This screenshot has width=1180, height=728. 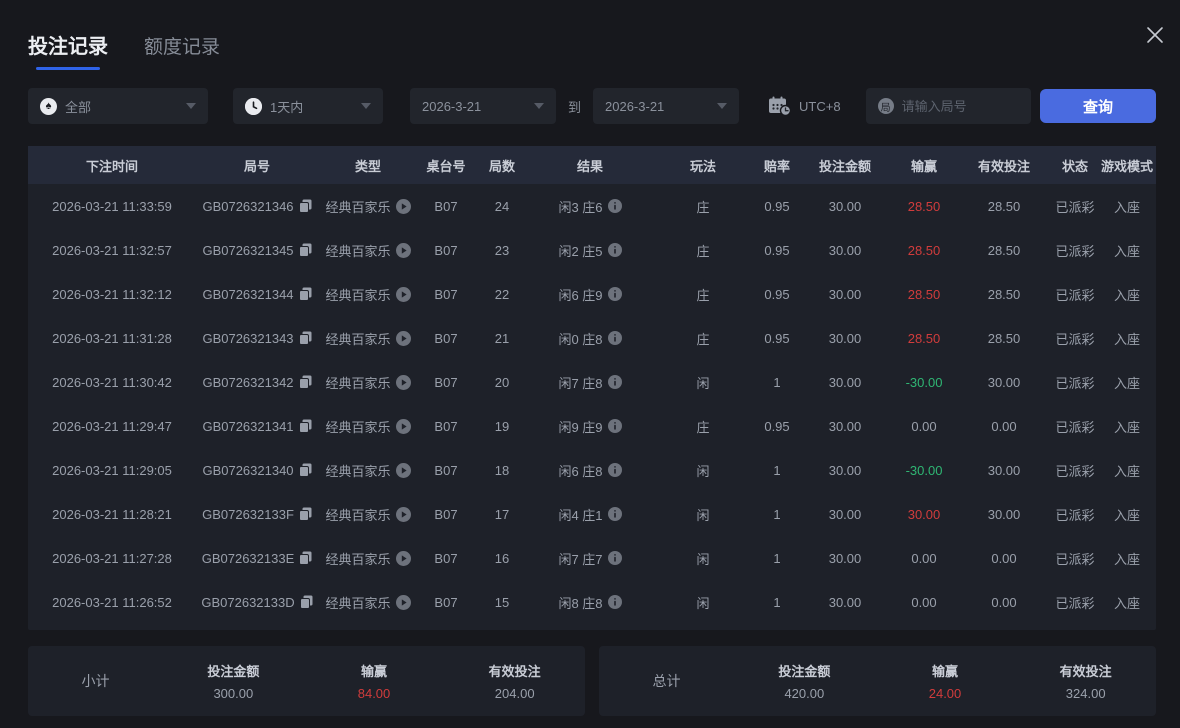 What do you see at coordinates (845, 470) in the screenshot?
I see `bet-amount: 30.00` at bounding box center [845, 470].